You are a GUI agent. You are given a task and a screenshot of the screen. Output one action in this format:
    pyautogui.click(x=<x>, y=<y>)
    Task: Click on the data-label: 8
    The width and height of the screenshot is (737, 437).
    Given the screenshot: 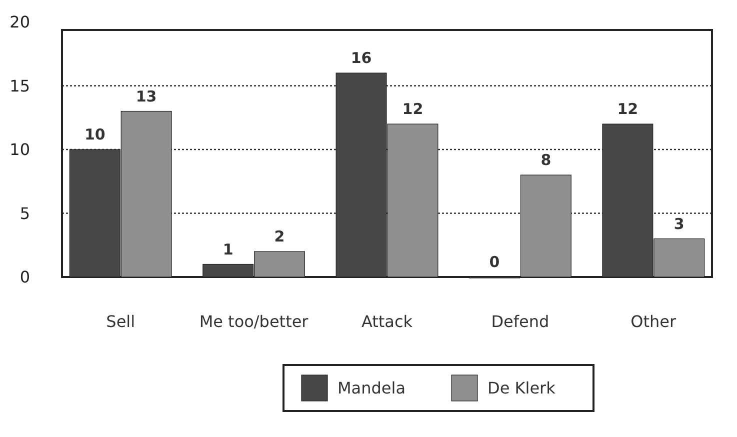 What is the action you would take?
    pyautogui.click(x=546, y=160)
    